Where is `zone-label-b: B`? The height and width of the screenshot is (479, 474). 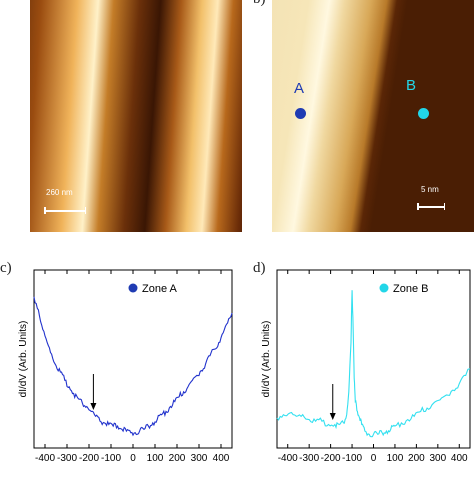 zone-label-b: B is located at coordinates (411, 85).